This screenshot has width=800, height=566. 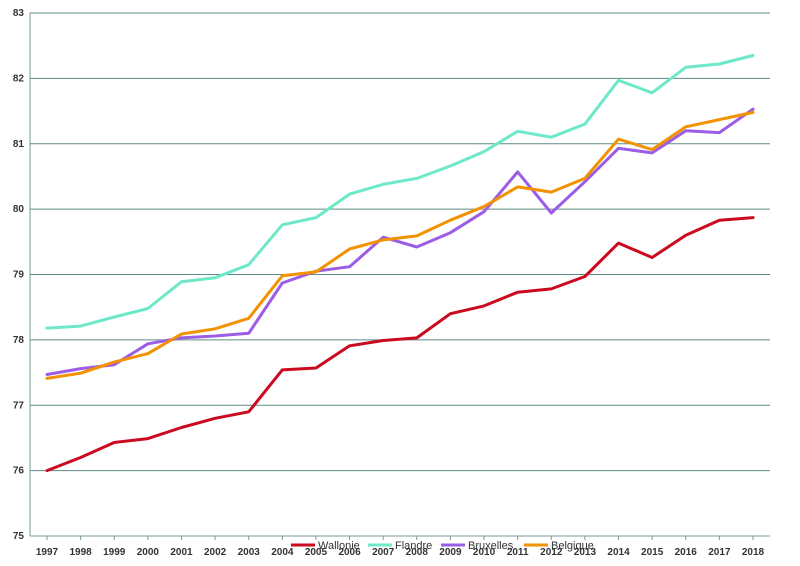 What do you see at coordinates (316, 552) in the screenshot?
I see `x-tick-label: 2005` at bounding box center [316, 552].